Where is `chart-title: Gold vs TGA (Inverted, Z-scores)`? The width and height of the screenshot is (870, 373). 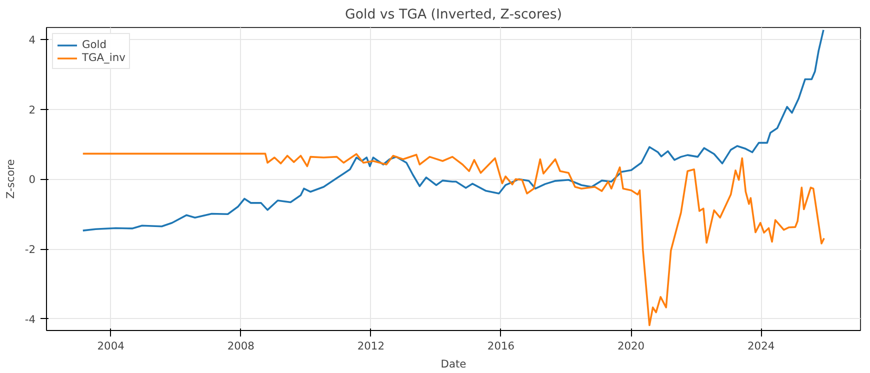 chart-title: Gold vs TGA (Inverted, Z-scores) is located at coordinates (453, 15).